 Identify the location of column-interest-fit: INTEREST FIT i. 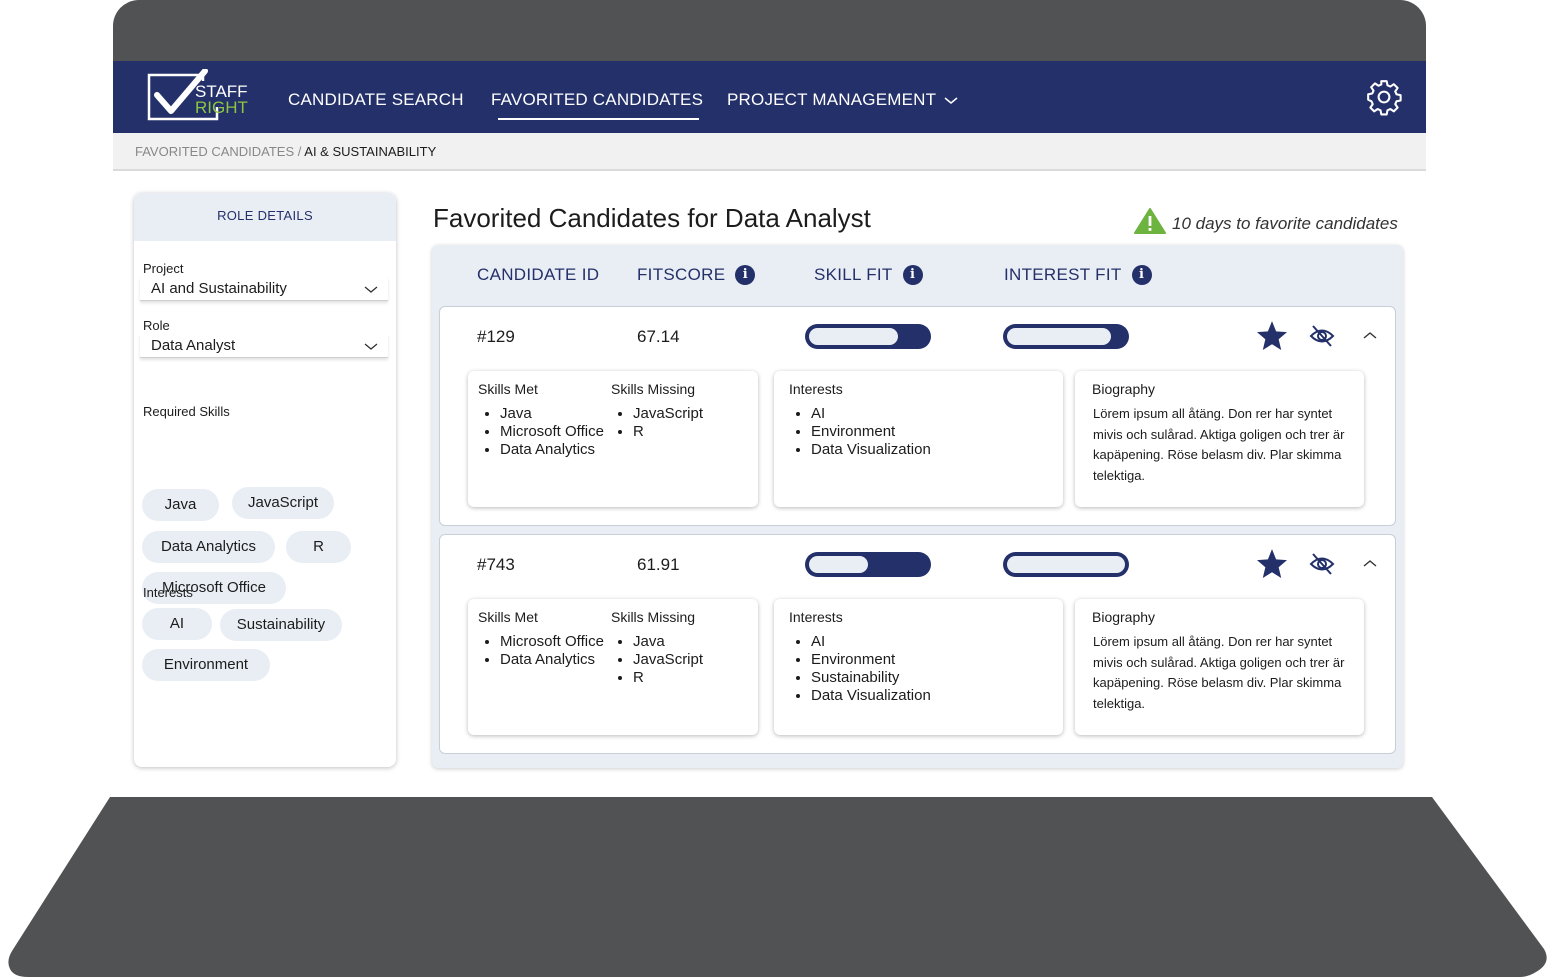
(1078, 275).